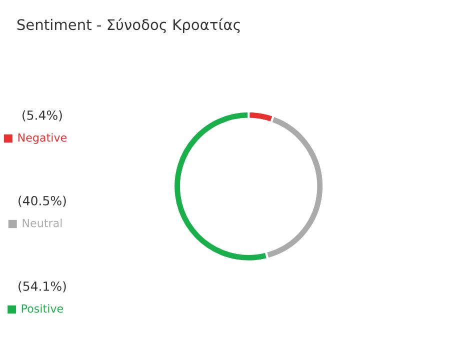 The height and width of the screenshot is (342, 469). I want to click on data-label: (5.4%), so click(42, 116).